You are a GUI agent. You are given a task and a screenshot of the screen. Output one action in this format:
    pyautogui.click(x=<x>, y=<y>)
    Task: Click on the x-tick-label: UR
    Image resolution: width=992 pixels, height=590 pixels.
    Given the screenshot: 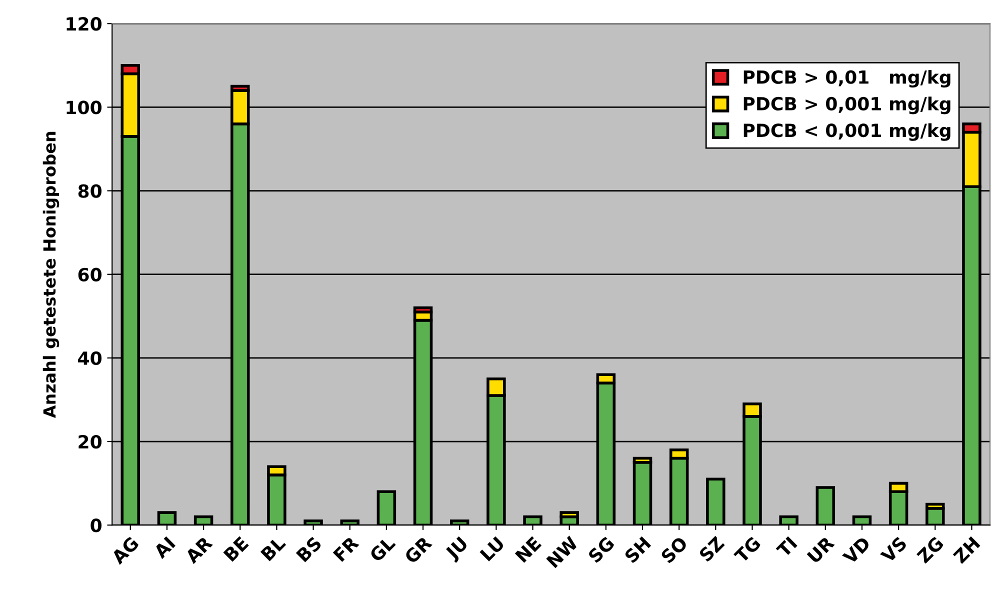 What is the action you would take?
    pyautogui.click(x=821, y=549)
    